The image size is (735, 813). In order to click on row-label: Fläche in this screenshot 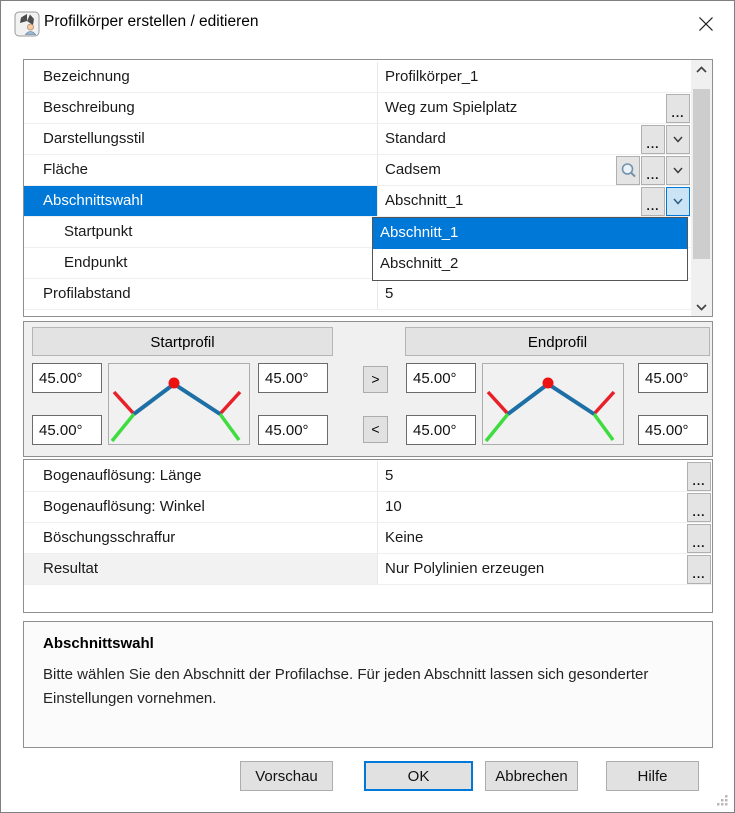, I will do `click(201, 170)`.